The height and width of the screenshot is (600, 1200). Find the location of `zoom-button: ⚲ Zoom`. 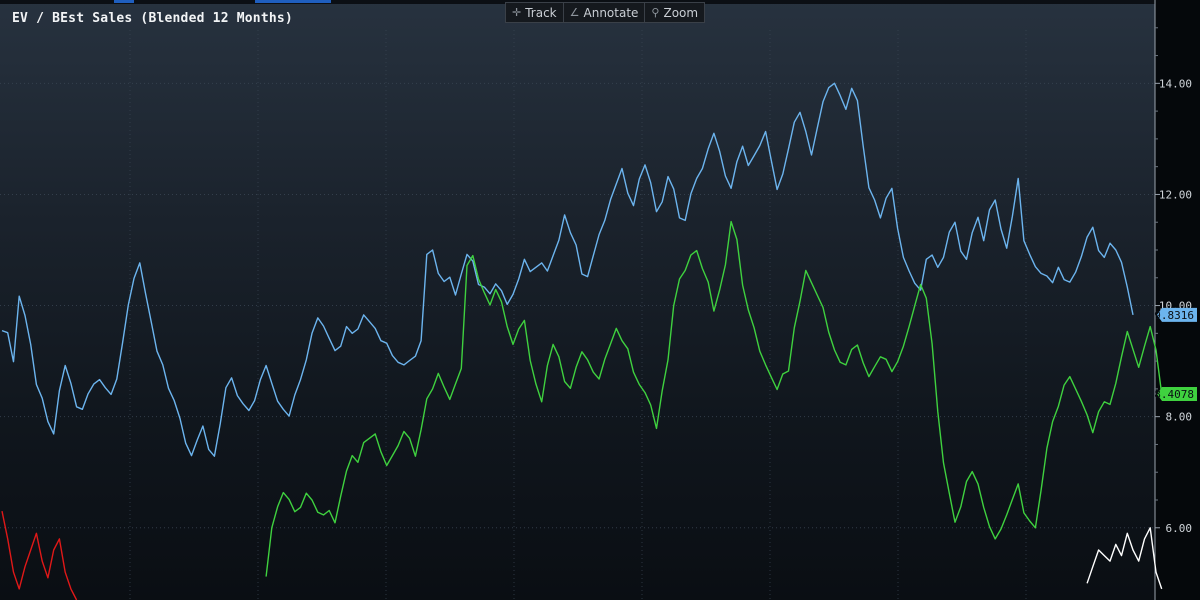

zoom-button: ⚲ Zoom is located at coordinates (674, 12).